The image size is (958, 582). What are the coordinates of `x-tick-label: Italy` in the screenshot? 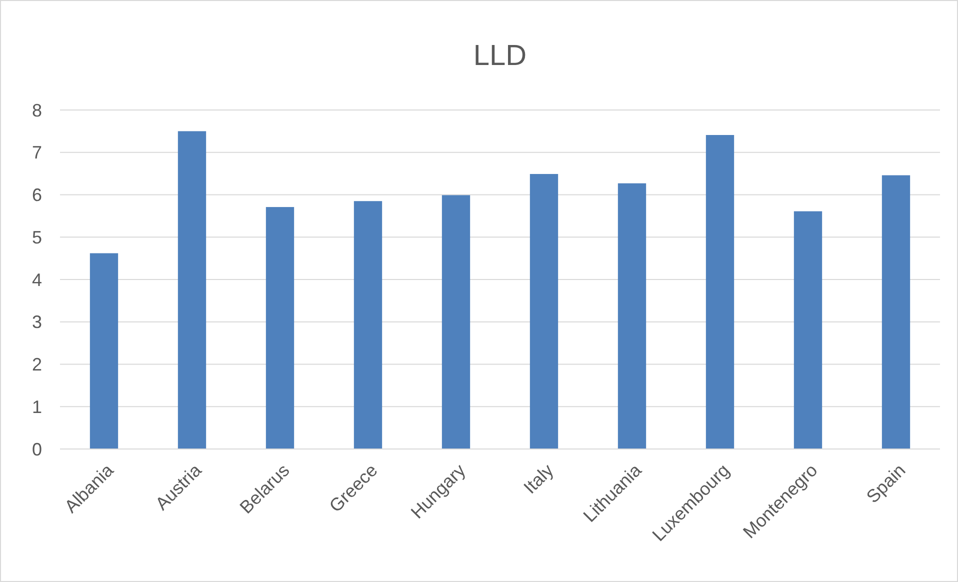 It's located at (539, 479).